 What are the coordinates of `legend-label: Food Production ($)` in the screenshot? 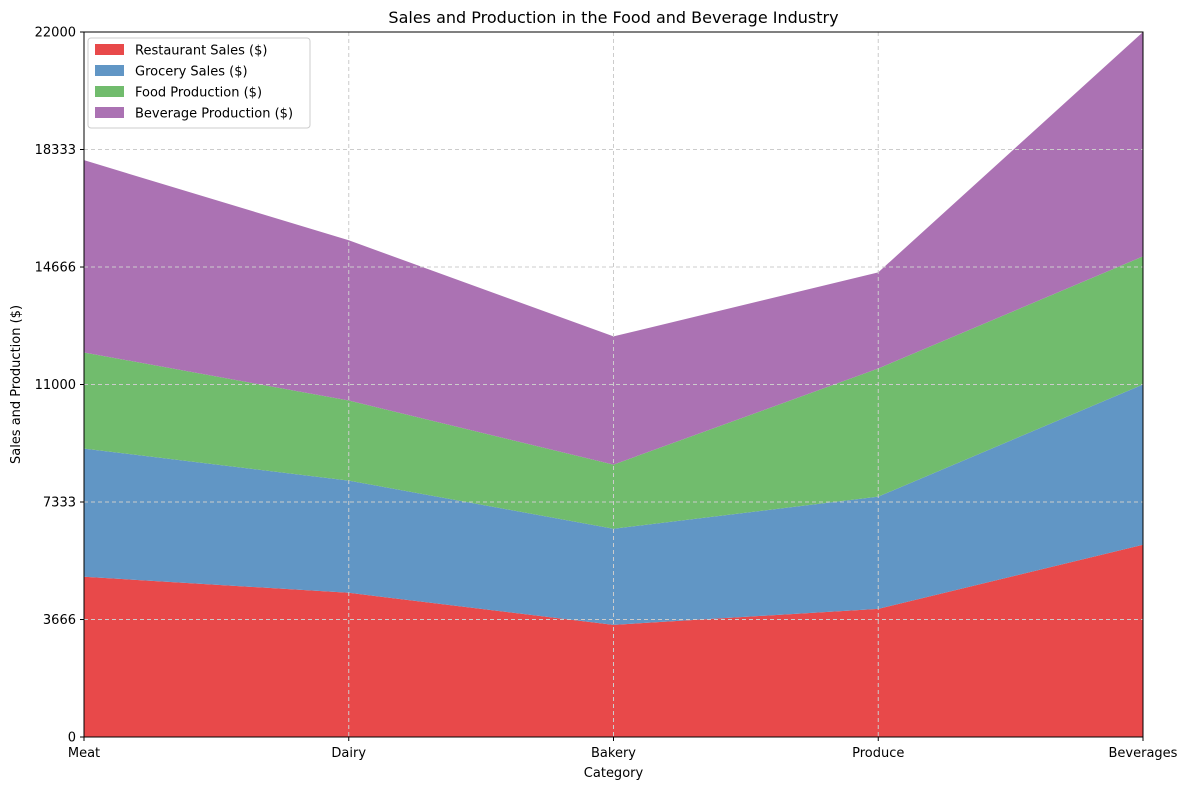 It's located at (198, 93).